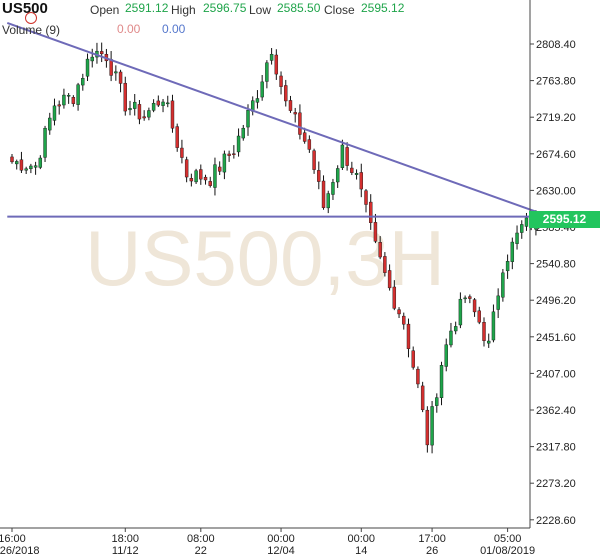 This screenshot has width=600, height=558. I want to click on y-tick-label: 2630.00, so click(556, 191).